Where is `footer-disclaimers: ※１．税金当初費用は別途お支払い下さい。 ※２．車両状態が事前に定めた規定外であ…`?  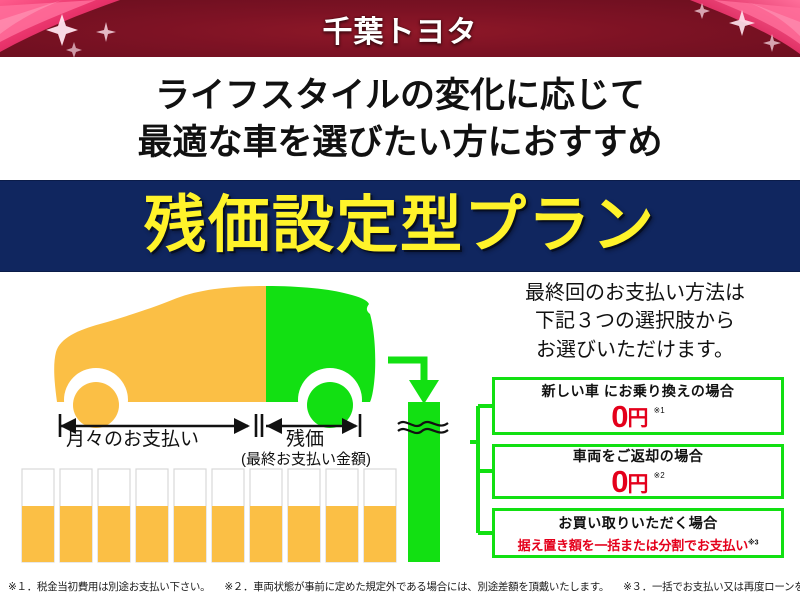 footer-disclaimers: ※１．税金当初費用は別途お支払い下さい。 ※２．車両状態が事前に定めた規定外であ… is located at coordinates (400, 586).